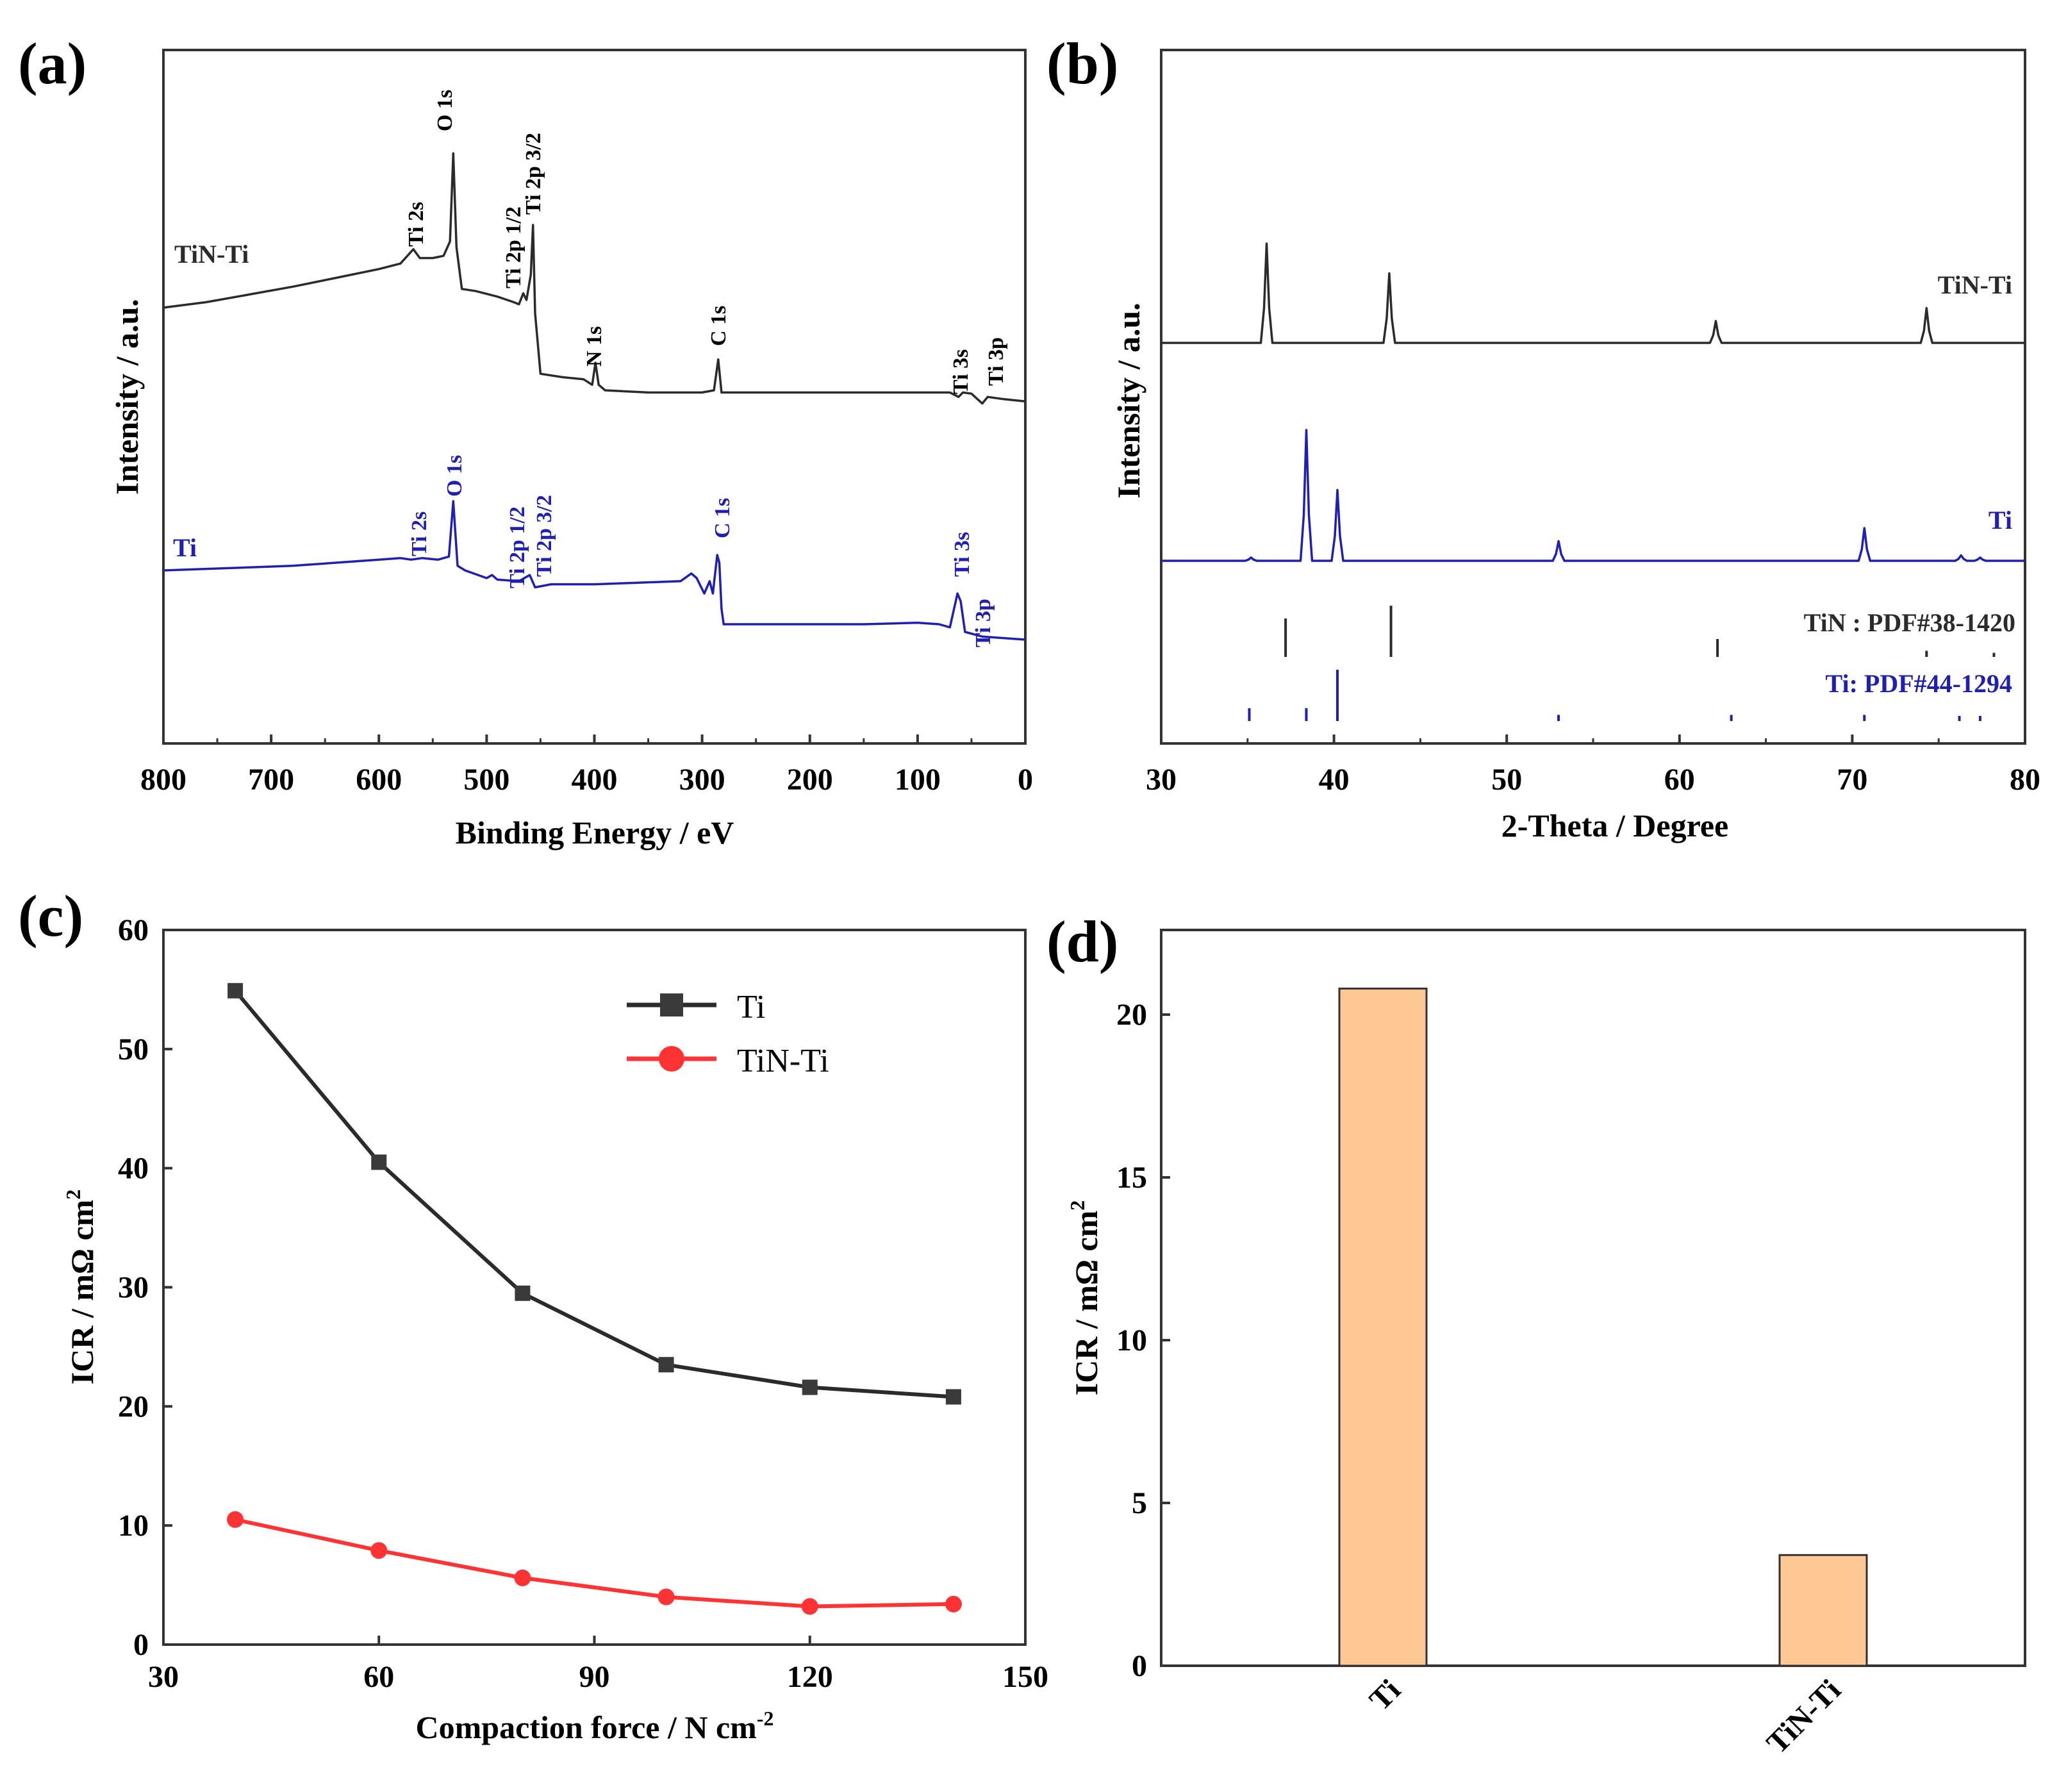 This screenshot has width=2059, height=1792. What do you see at coordinates (595, 780) in the screenshot?
I see `x-tick-label: 400` at bounding box center [595, 780].